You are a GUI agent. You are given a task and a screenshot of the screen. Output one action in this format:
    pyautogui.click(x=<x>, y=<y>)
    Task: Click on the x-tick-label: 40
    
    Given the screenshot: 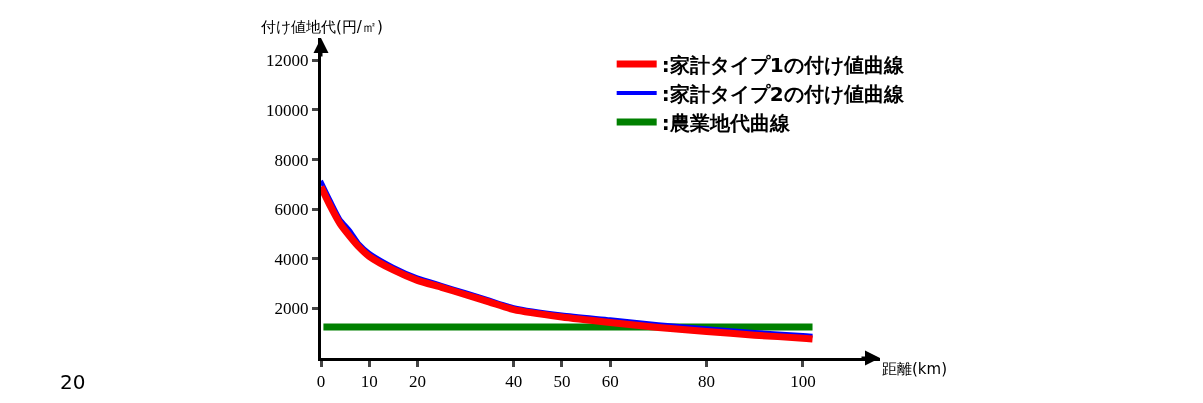 What is the action you would take?
    pyautogui.click(x=514, y=382)
    